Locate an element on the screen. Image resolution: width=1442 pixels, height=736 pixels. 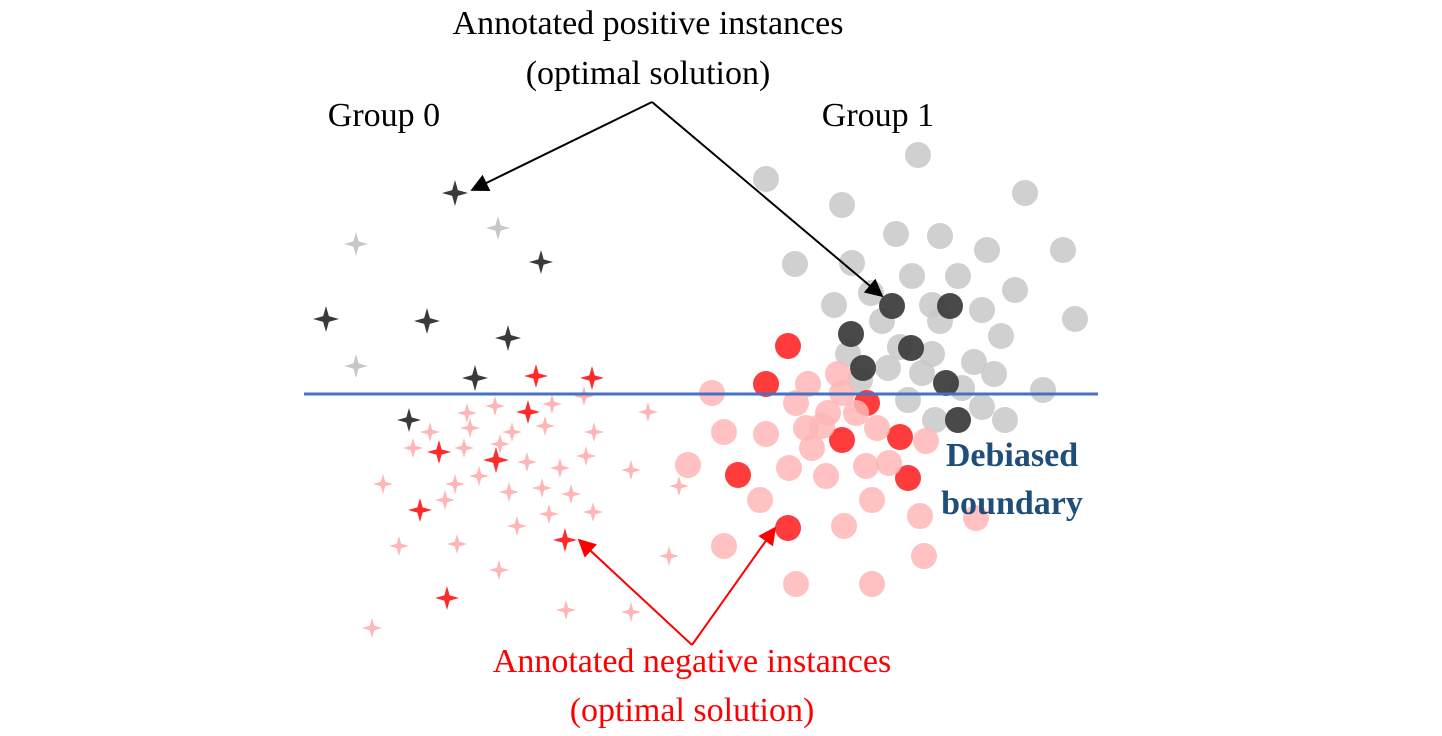
boundary-label-line2: boundary is located at coordinates (1012, 503).